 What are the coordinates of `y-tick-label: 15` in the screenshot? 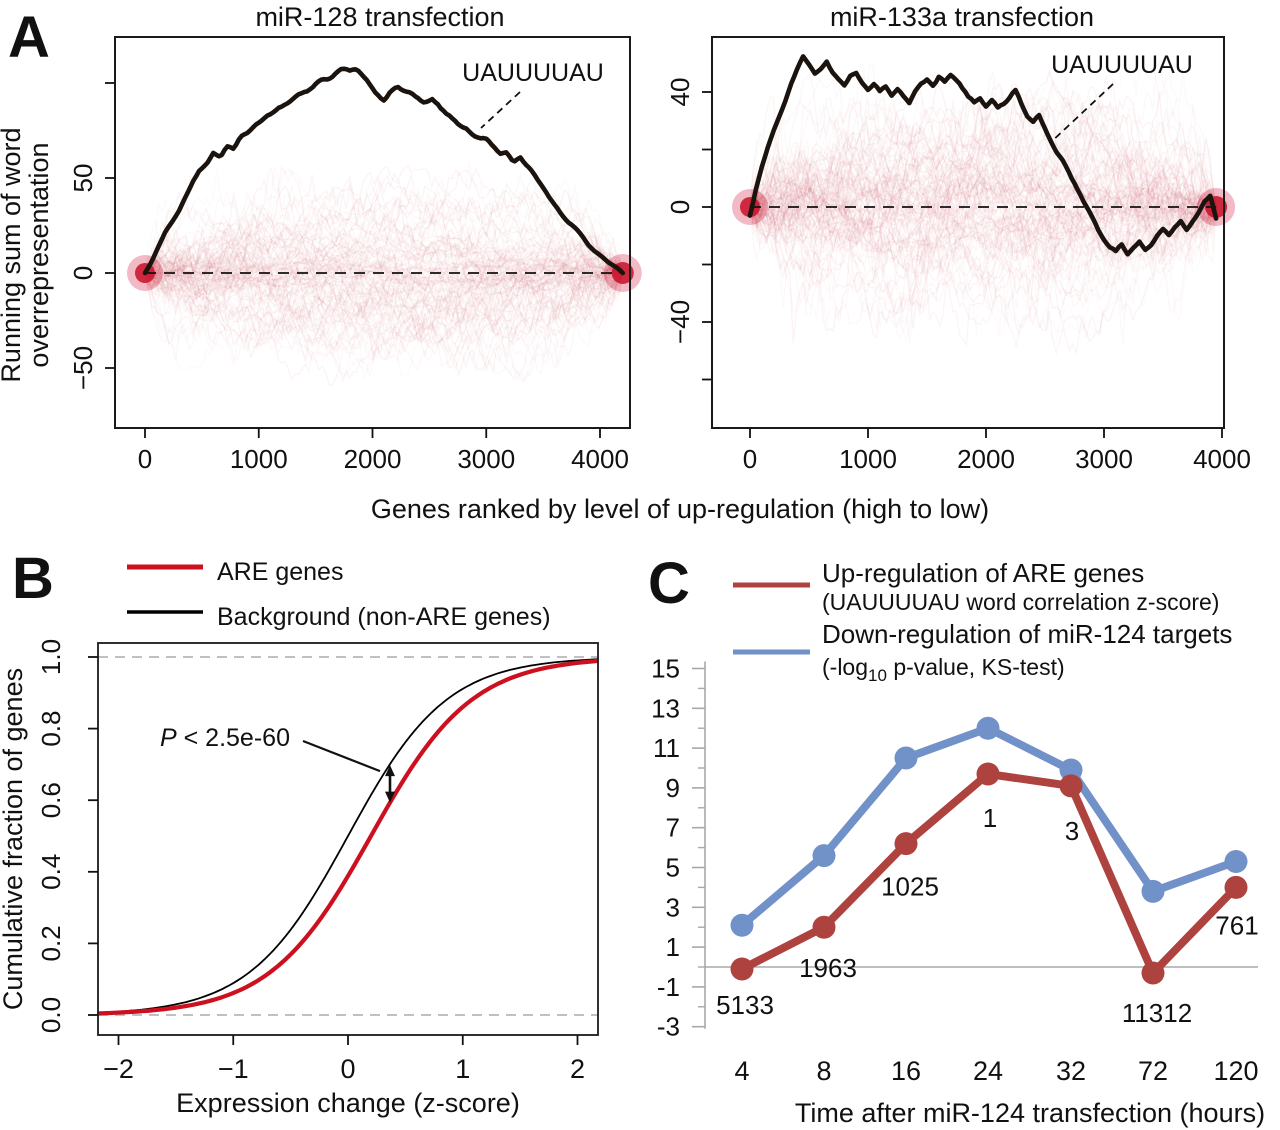 It's located at (665, 669).